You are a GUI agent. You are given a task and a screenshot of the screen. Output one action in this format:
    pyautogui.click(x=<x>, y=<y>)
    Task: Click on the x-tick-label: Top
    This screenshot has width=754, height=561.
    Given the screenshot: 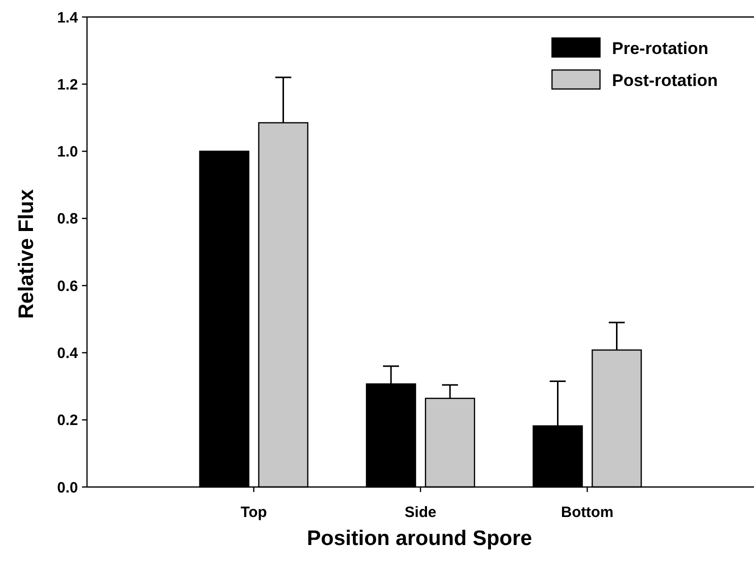 What is the action you would take?
    pyautogui.click(x=253, y=512)
    